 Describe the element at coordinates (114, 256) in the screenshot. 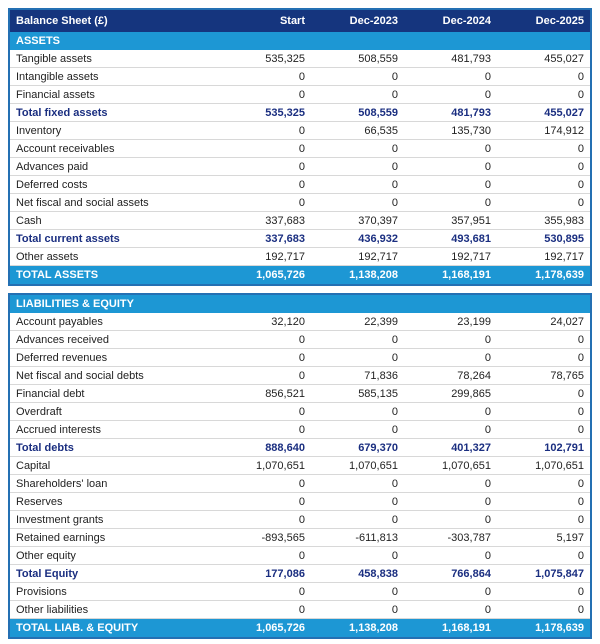

I see `row-label: Other assets` at that location.